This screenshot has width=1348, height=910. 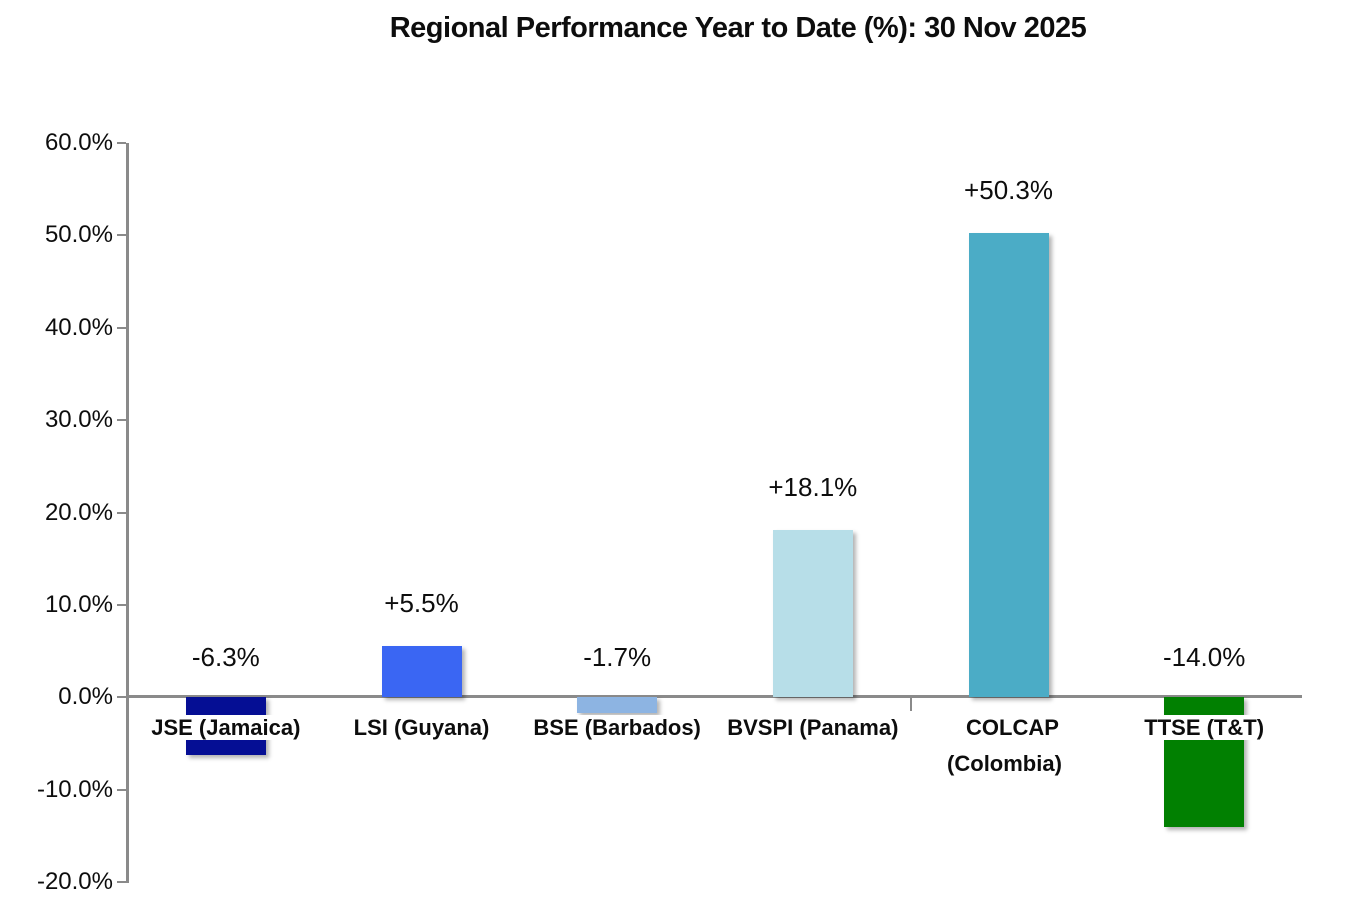 I want to click on bar-value-label: +5.5%, so click(x=421, y=603).